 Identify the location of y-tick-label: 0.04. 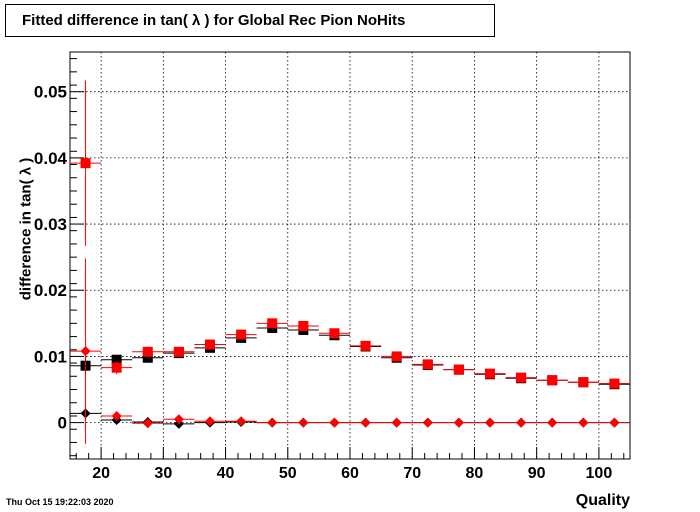
(51, 158).